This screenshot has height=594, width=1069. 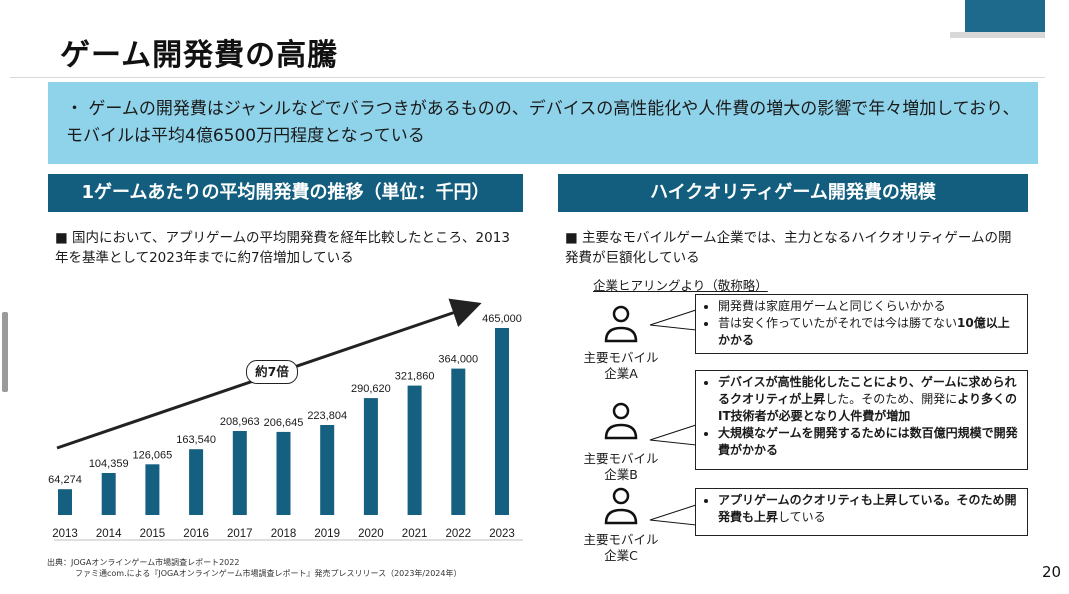 What do you see at coordinates (153, 455) in the screenshot?
I see `value-label-2015: 126,065` at bounding box center [153, 455].